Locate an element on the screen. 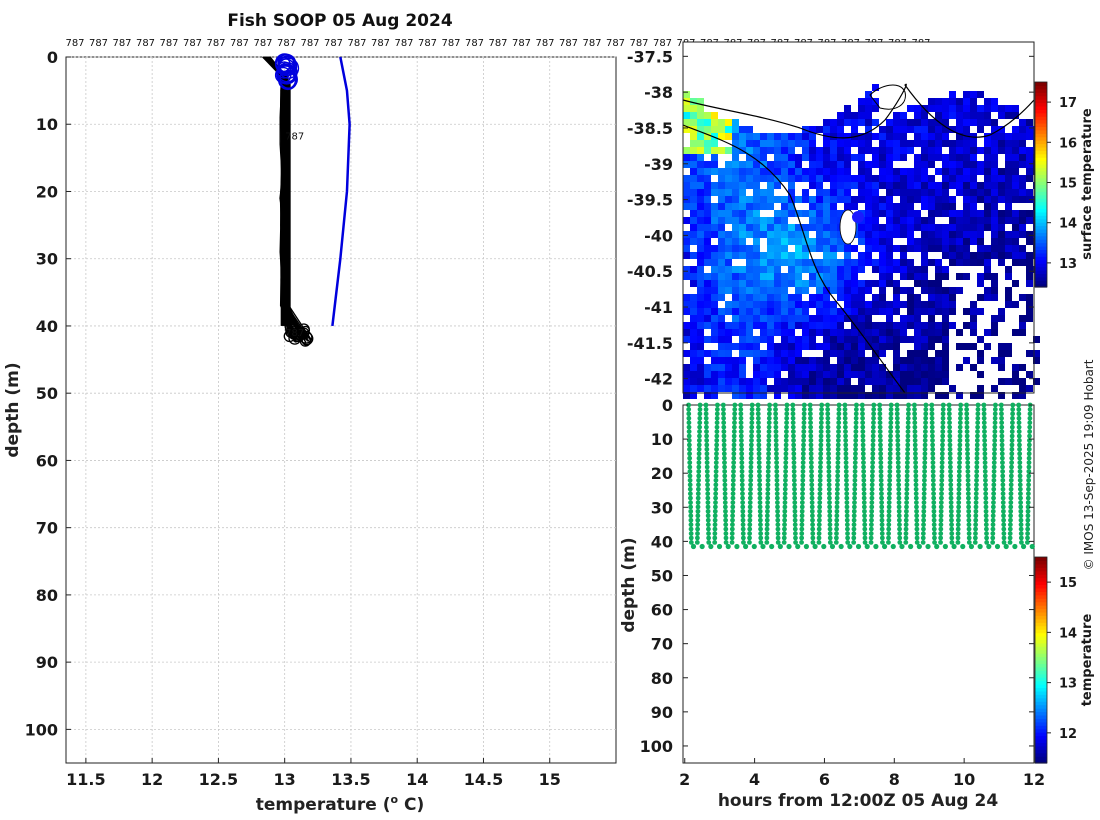  sst-colorbar-swatch is located at coordinates (1041, 265).